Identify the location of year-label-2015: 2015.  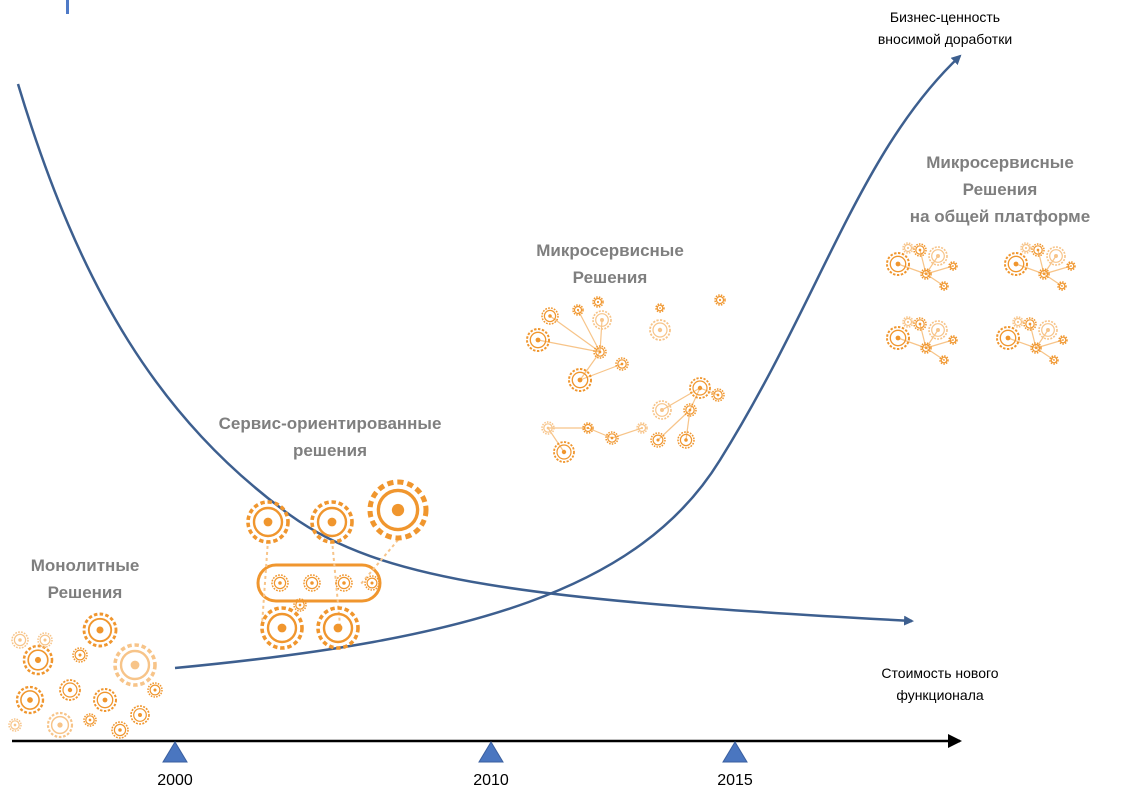
(735, 780).